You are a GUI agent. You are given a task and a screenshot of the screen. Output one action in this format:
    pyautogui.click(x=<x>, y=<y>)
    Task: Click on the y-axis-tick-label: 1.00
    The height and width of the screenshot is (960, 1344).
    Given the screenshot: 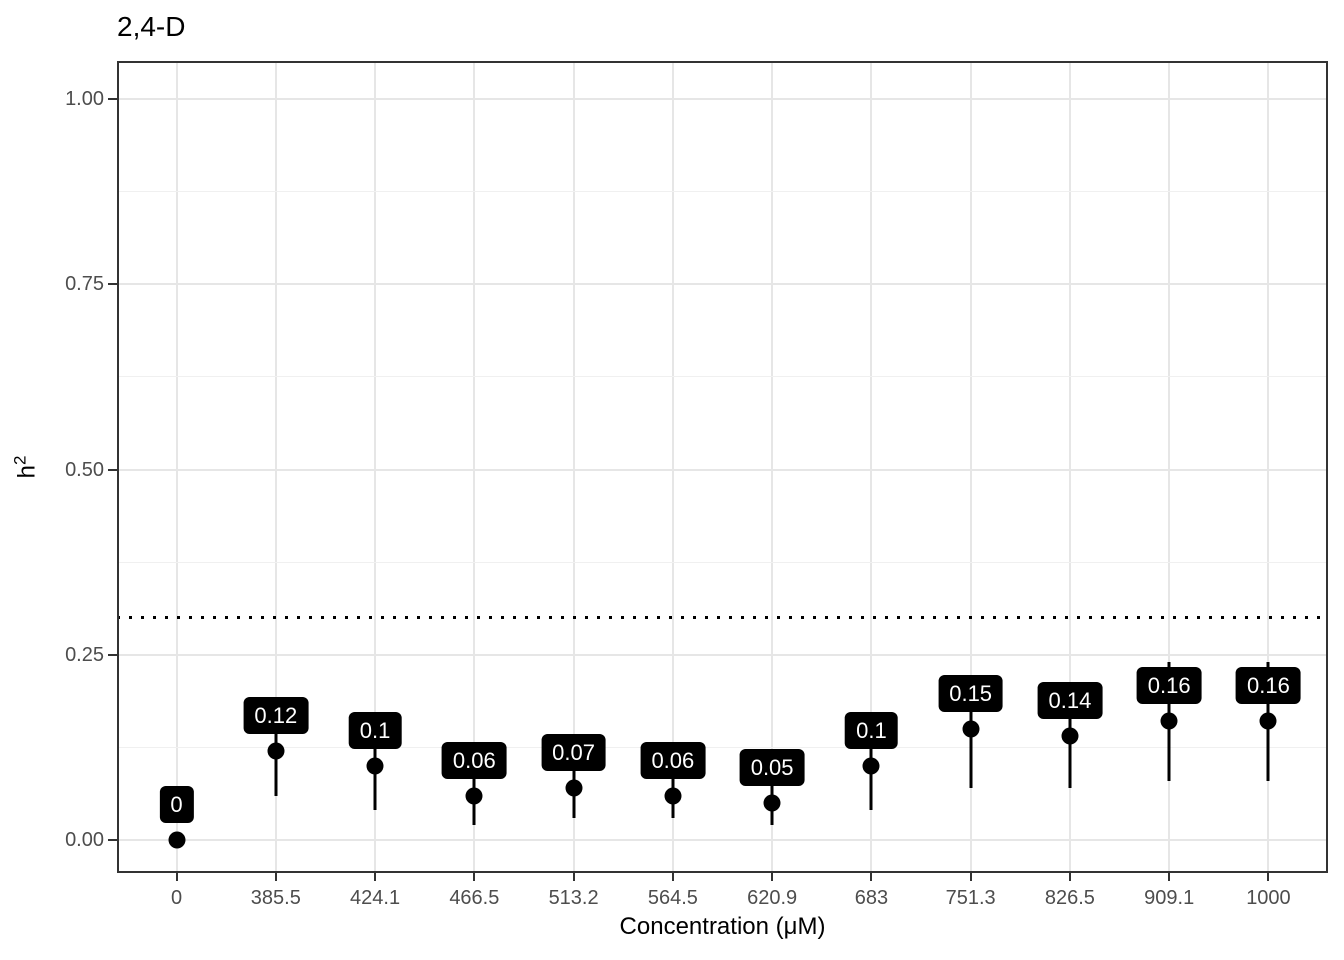 What is the action you would take?
    pyautogui.click(x=84, y=99)
    